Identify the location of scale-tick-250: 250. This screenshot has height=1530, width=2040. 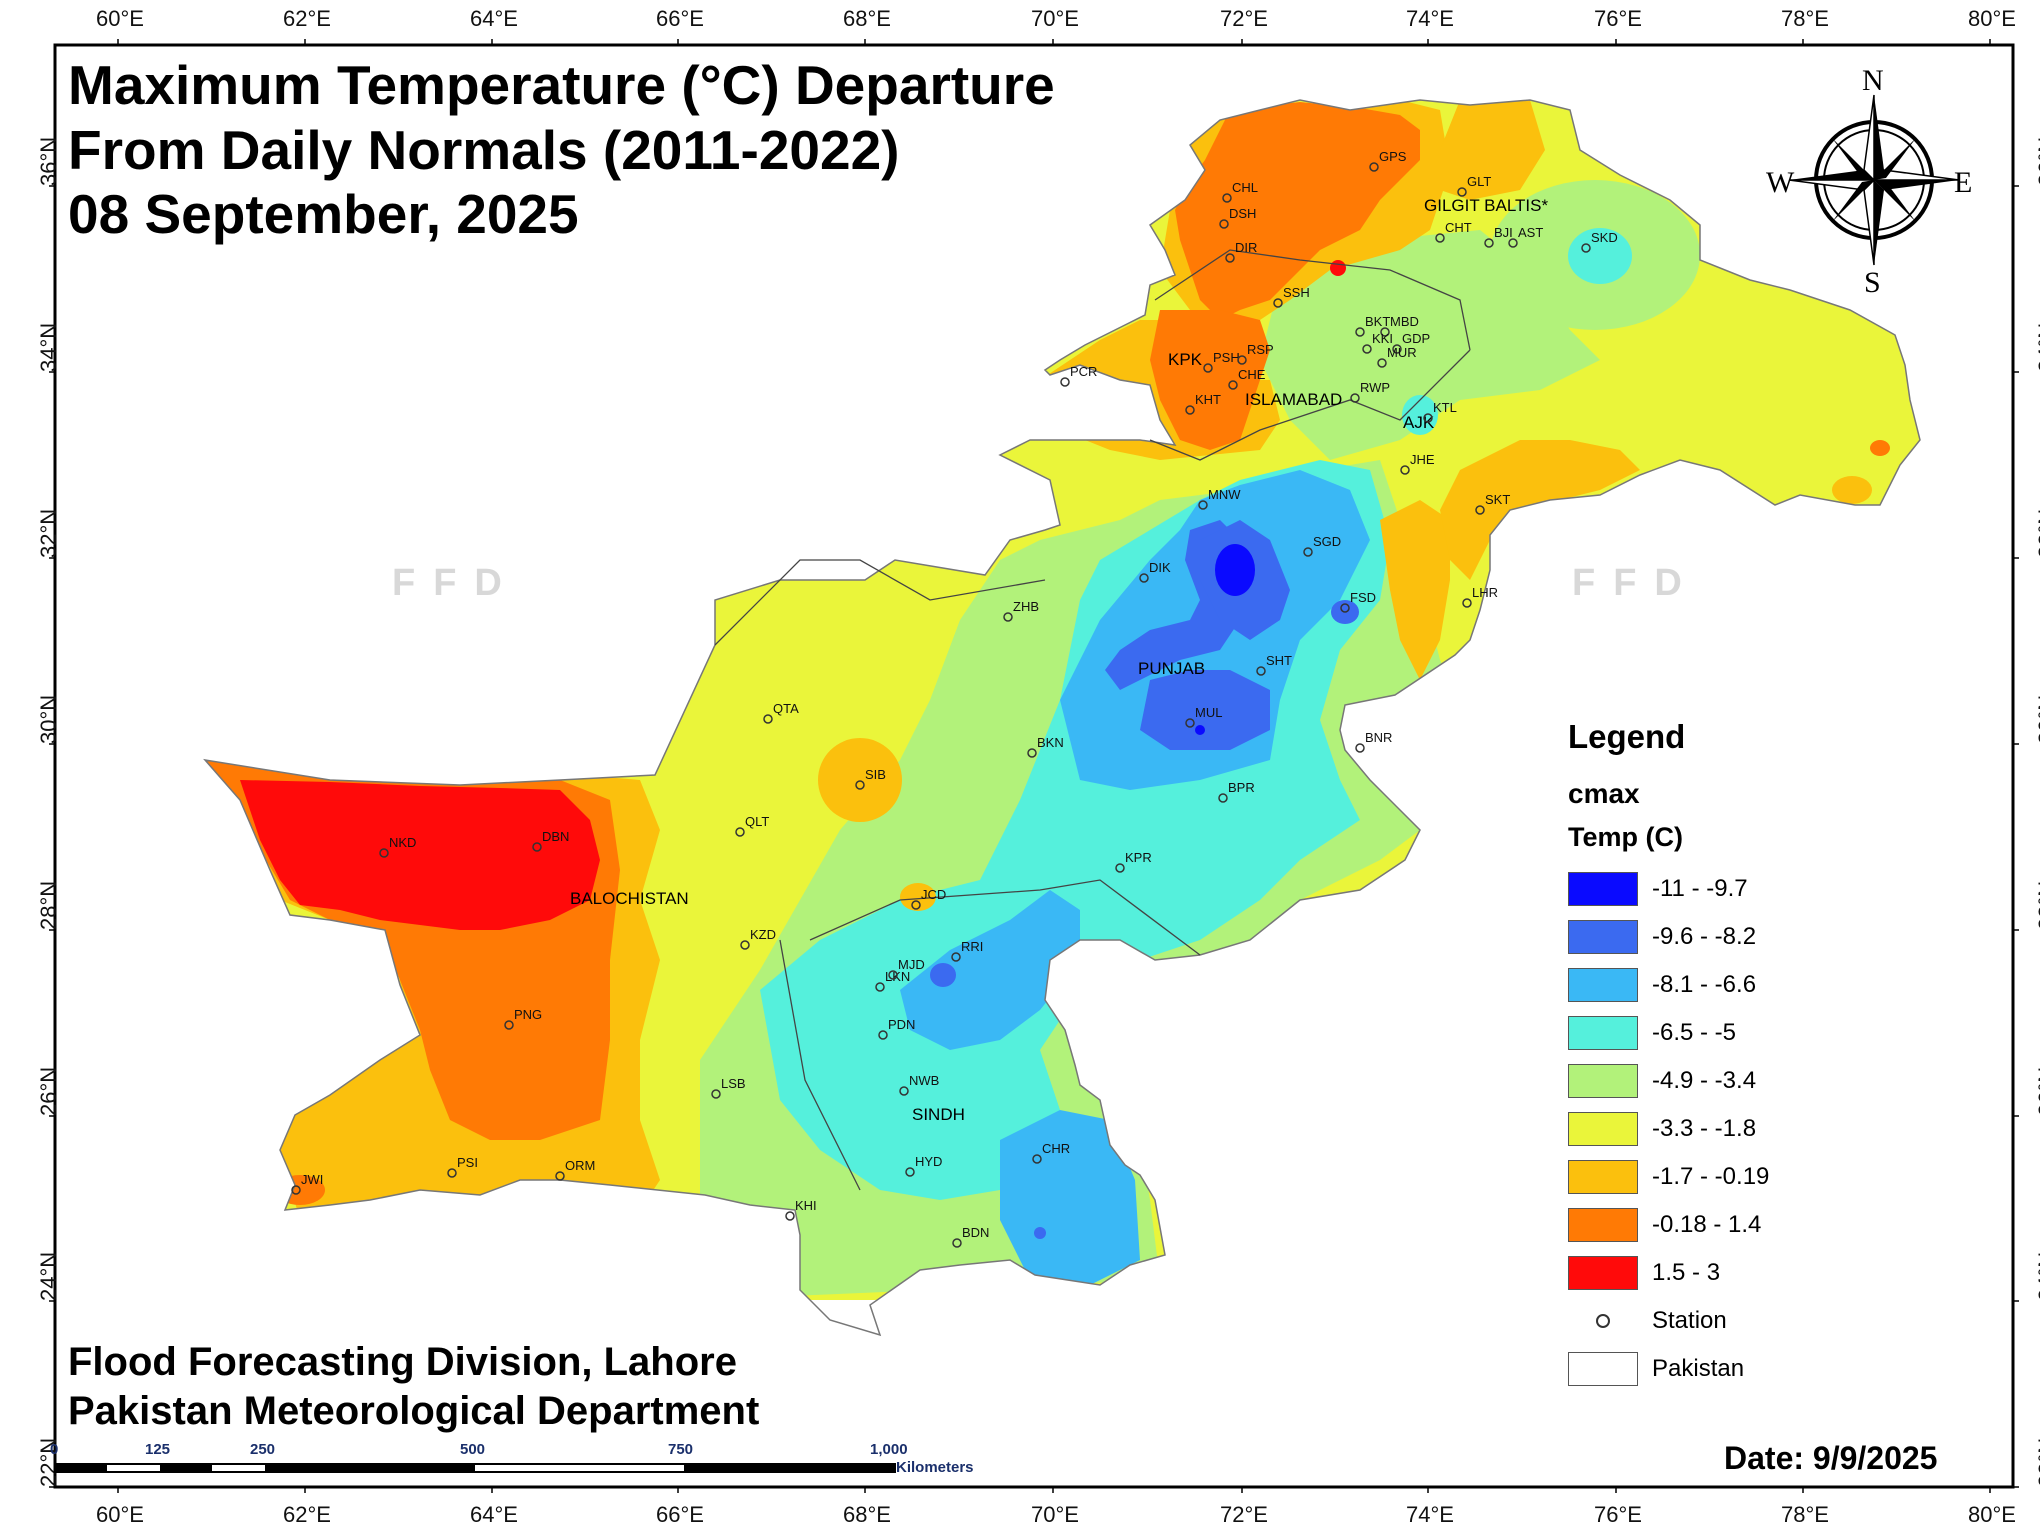
(262, 1449).